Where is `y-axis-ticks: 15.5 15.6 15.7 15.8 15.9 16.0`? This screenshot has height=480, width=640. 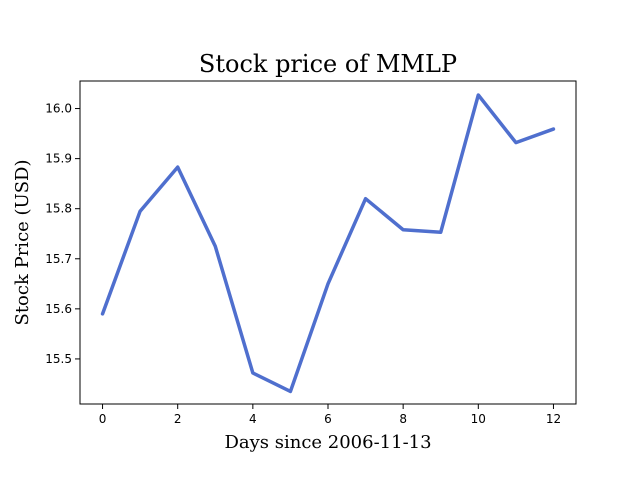
y-axis-ticks: 15.5 15.6 15.7 15.8 15.9 16.0 is located at coordinates (62, 234).